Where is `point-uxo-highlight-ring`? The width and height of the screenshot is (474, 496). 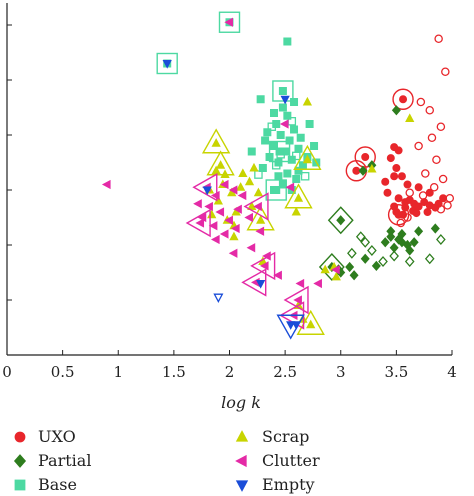 point-uxo-highlight-ring is located at coordinates (403, 99).